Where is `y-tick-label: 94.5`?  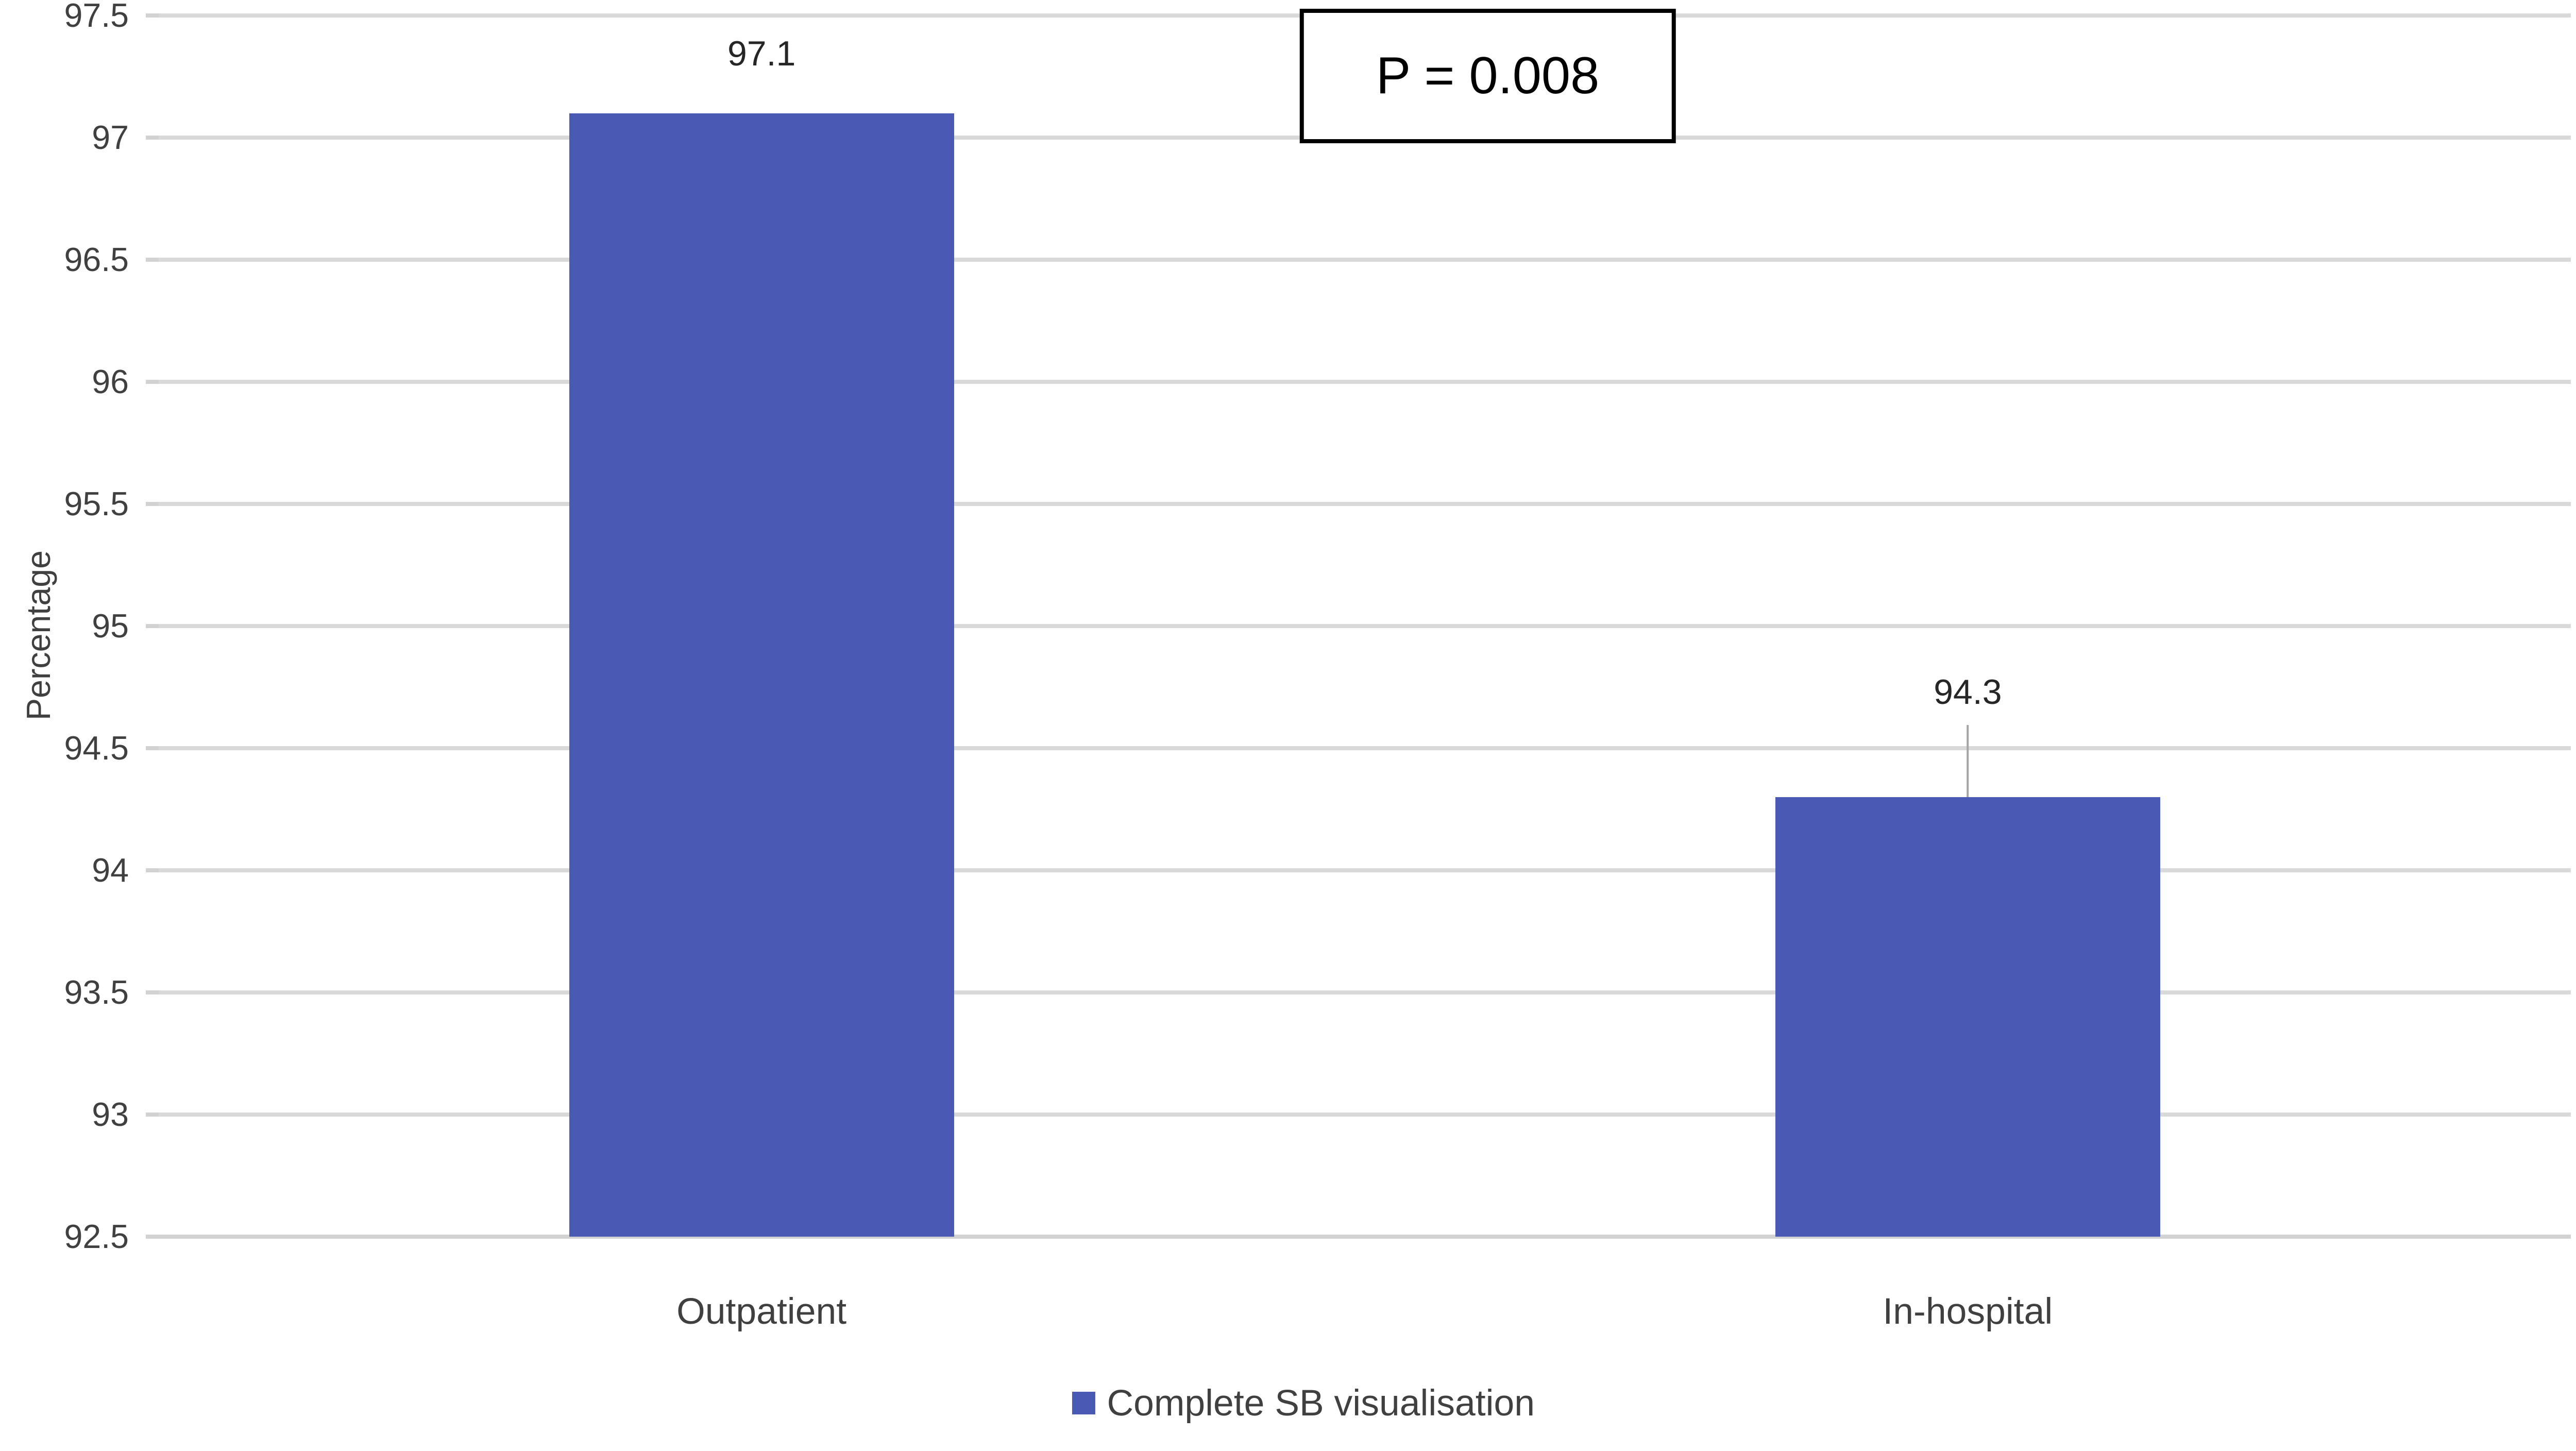 y-tick-label: 94.5 is located at coordinates (96, 748).